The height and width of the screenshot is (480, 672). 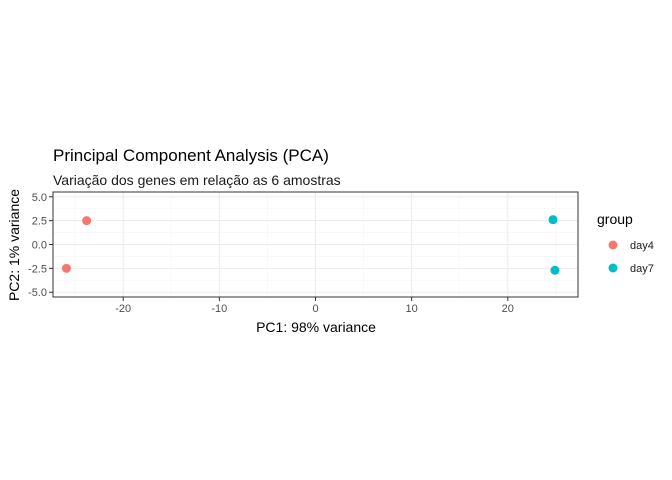 I want to click on y-axis-title: PC2: 1% variance, so click(x=14, y=245).